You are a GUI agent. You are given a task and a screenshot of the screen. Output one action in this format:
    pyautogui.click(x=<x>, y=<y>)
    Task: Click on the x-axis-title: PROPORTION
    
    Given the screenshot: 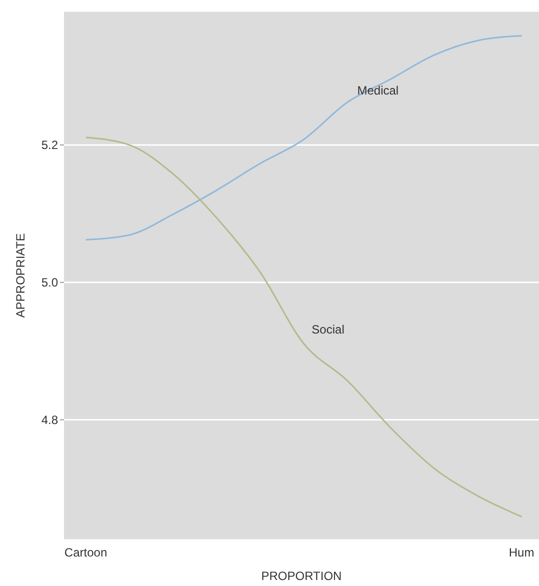 What is the action you would take?
    pyautogui.click(x=301, y=576)
    